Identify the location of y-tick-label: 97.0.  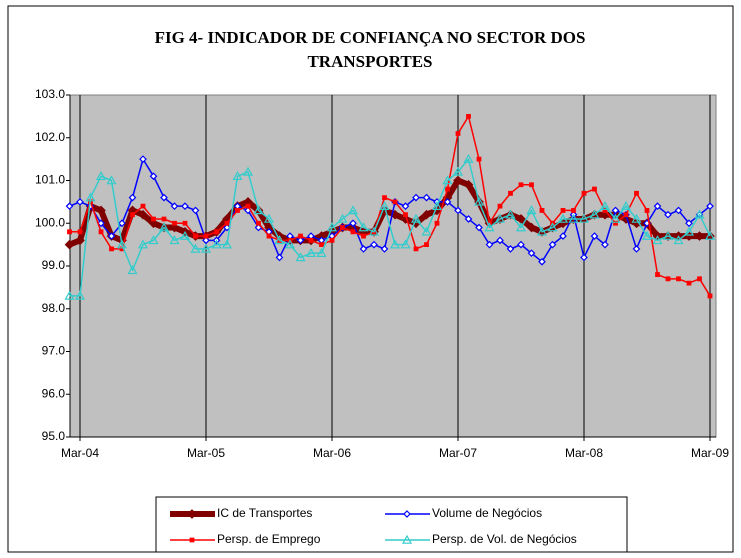
(54, 351).